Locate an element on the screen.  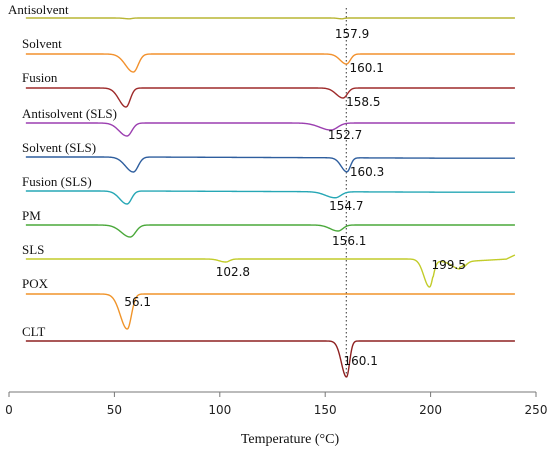
series-label: Antisolvent is located at coordinates (38, 9).